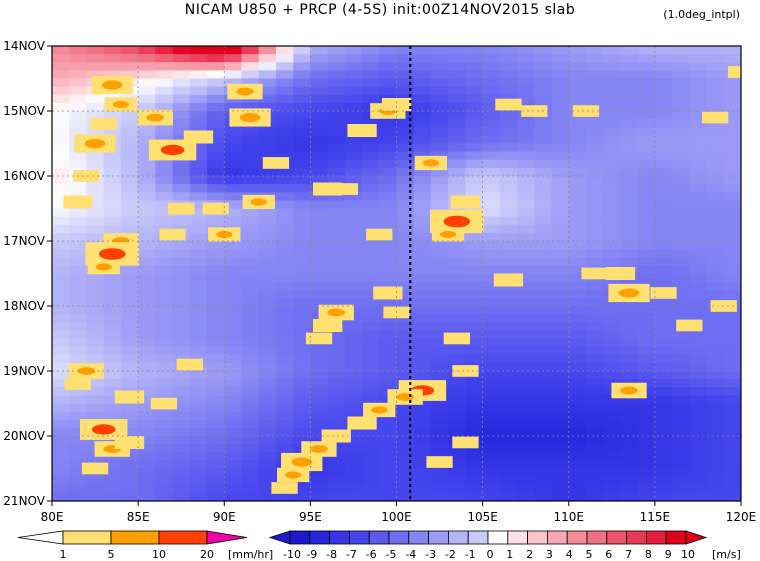  I want to click on y-tick-label: 14NOV, so click(24, 46).